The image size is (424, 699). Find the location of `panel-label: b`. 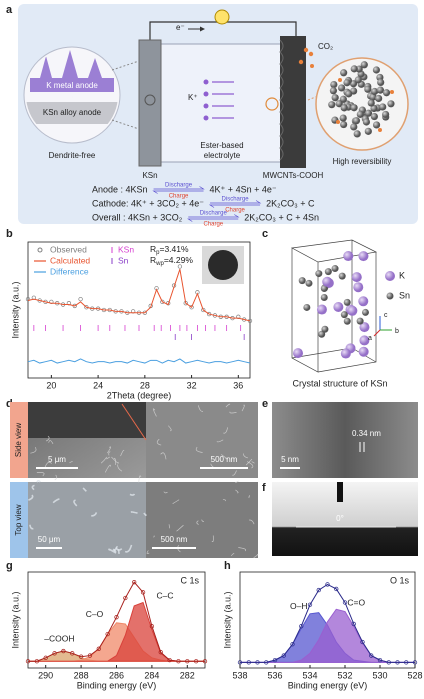

panel-label: b is located at coordinates (9, 234).